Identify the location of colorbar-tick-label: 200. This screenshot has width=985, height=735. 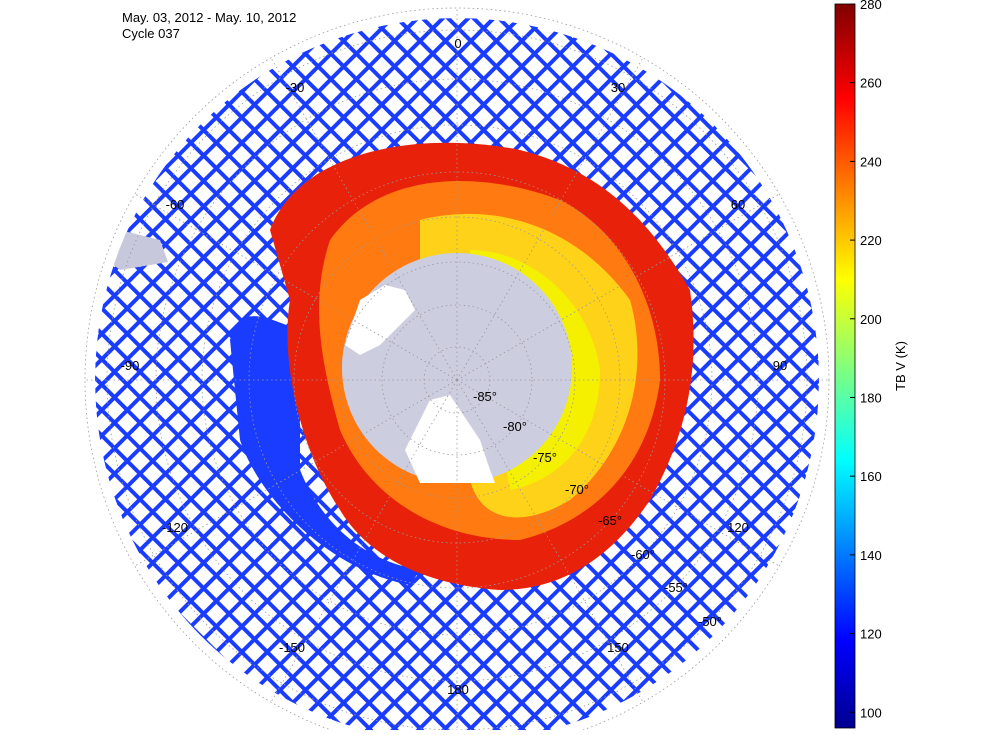
(871, 319).